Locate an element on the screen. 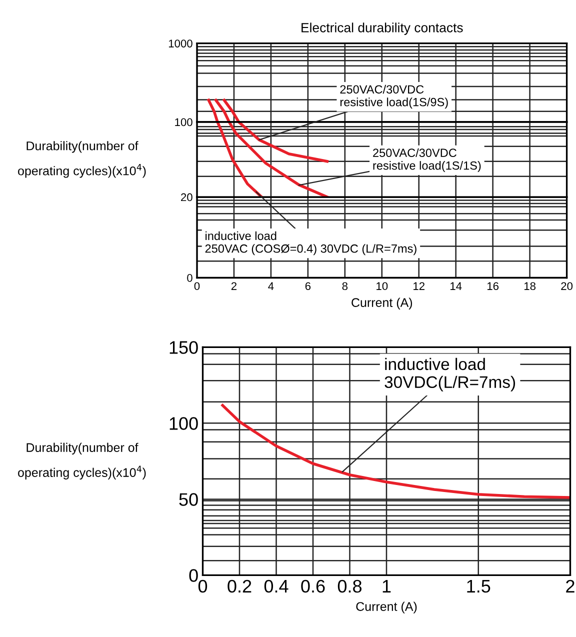 The width and height of the screenshot is (576, 637). x-tick-label: 0.2 is located at coordinates (240, 586).